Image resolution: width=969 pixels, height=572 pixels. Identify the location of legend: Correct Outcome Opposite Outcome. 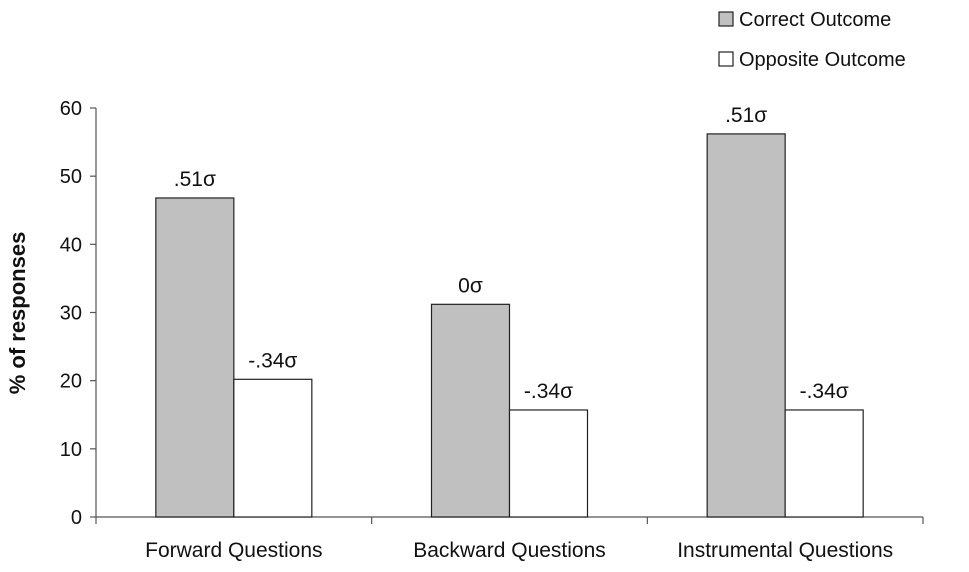
(812, 40).